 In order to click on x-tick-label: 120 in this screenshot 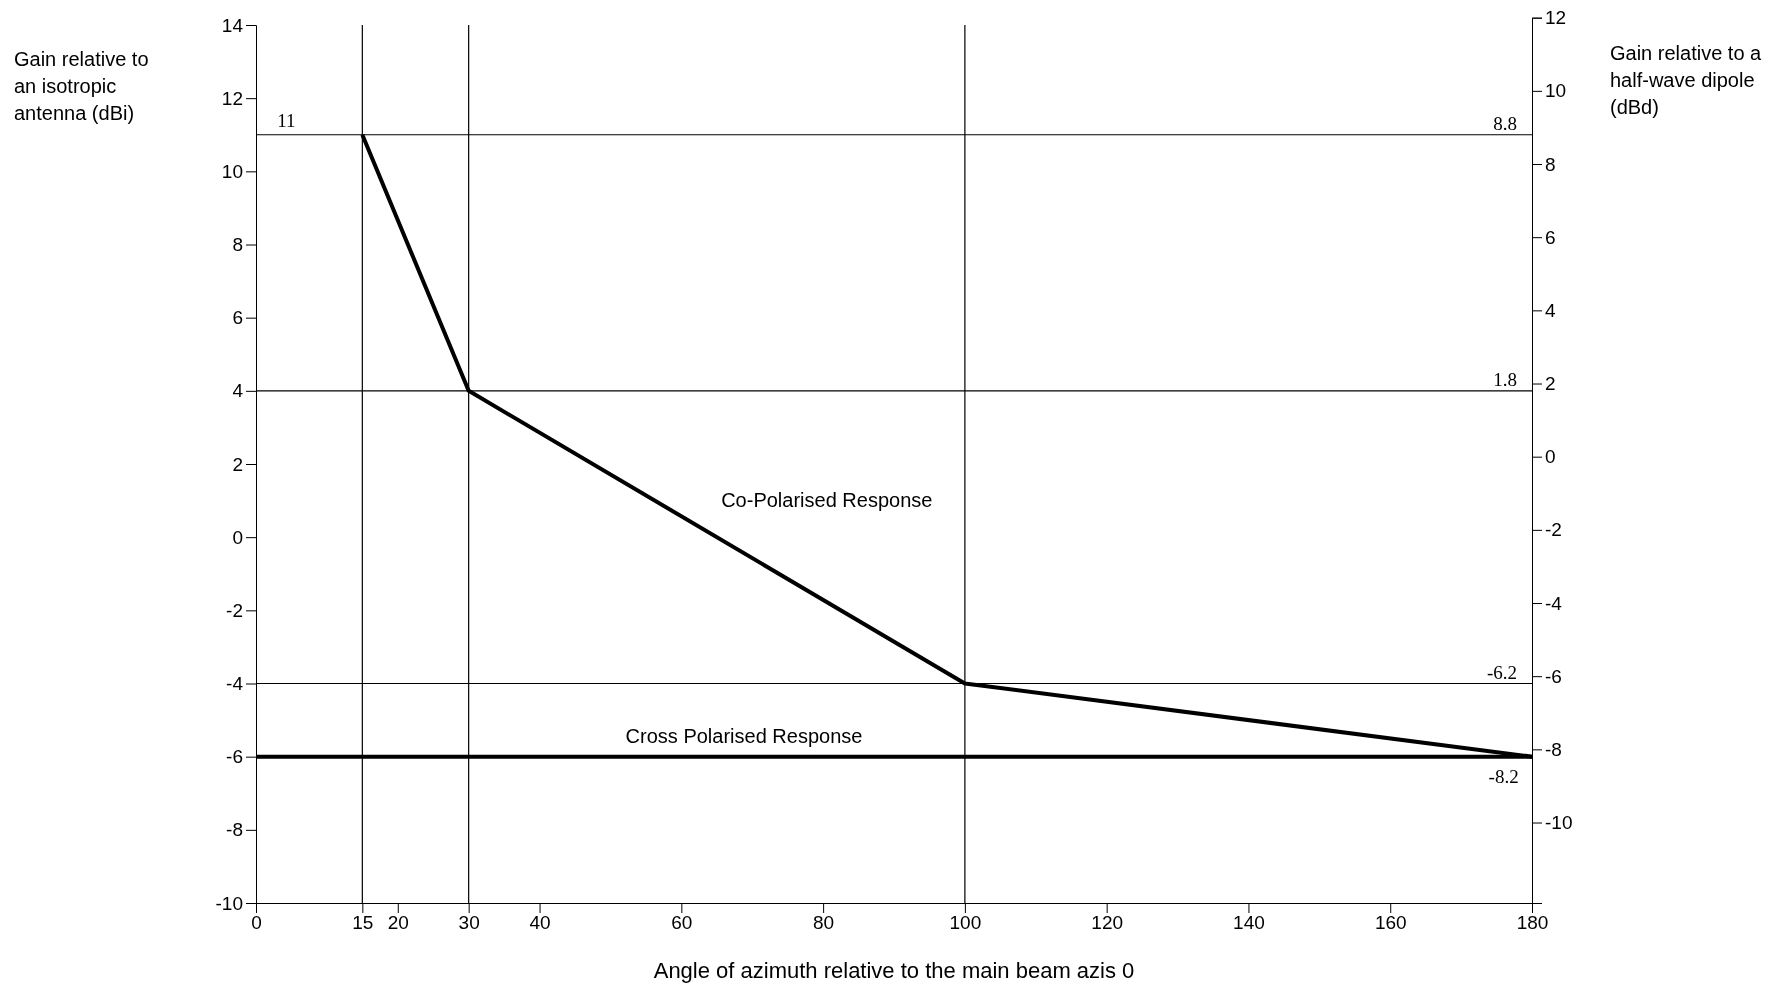, I will do `click(1107, 923)`.